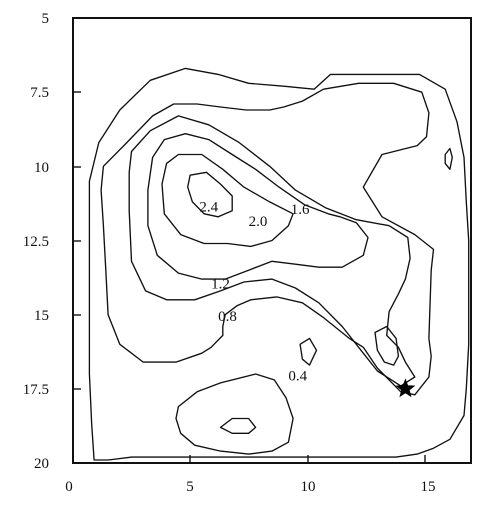 The height and width of the screenshot is (506, 485). Describe the element at coordinates (208, 207) in the screenshot. I see `contour-label-2-4: 2.4` at that location.